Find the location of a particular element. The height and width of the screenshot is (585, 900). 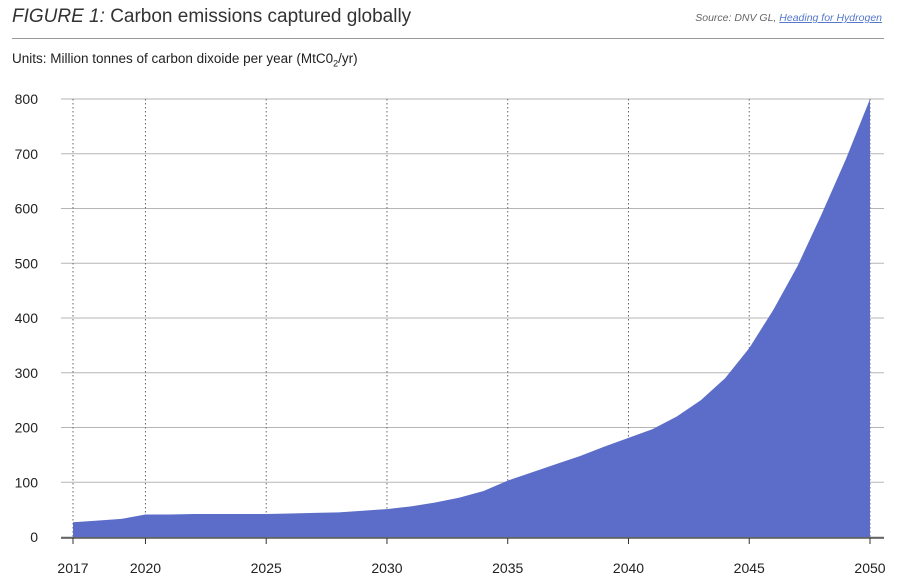

x-tick-label-2040: 2040 is located at coordinates (628, 568).